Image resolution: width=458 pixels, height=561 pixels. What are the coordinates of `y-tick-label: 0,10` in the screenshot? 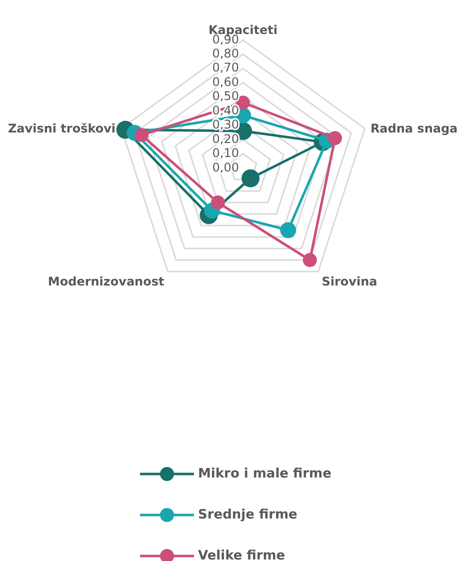 It's located at (225, 153).